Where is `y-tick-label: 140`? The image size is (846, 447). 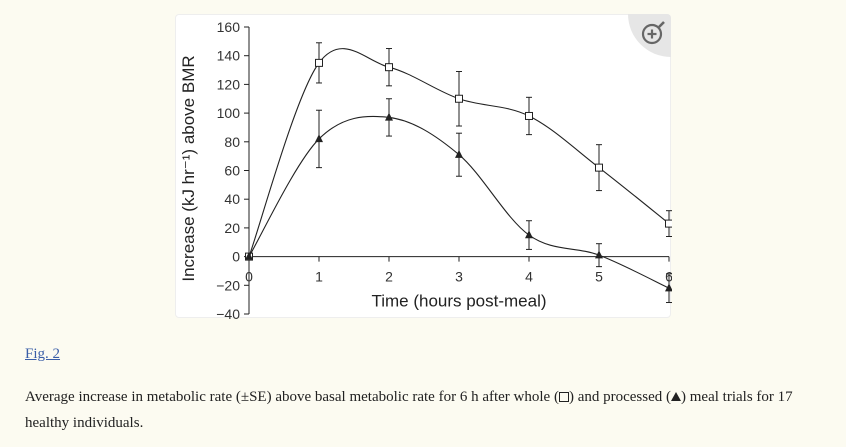 y-tick-label: 140 is located at coordinates (229, 56).